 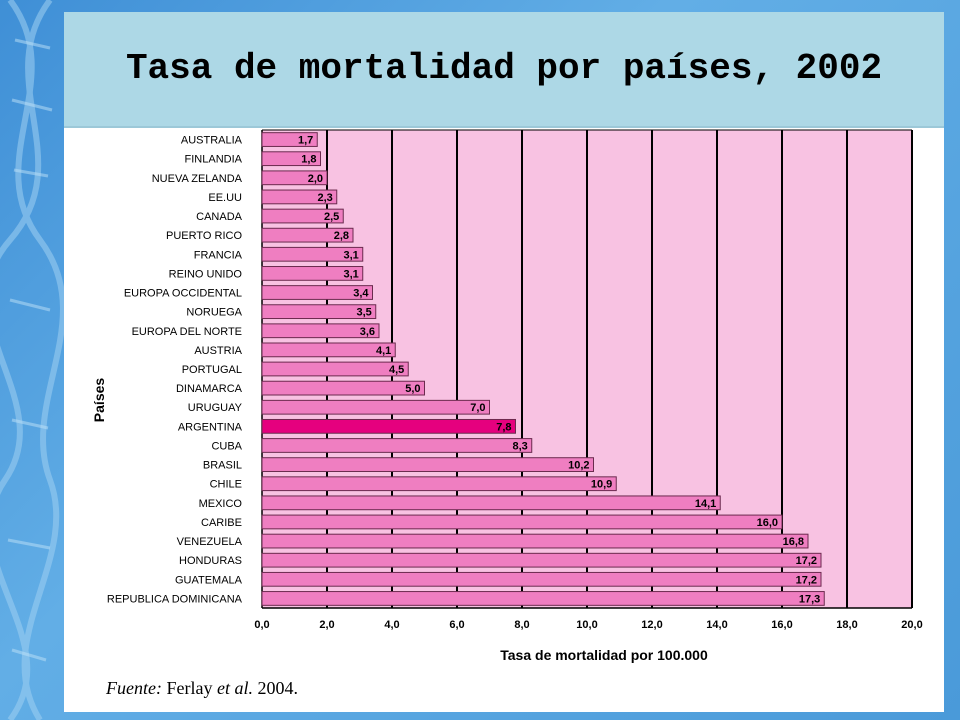 I want to click on x-tick-label: 18,0, so click(x=846, y=625).